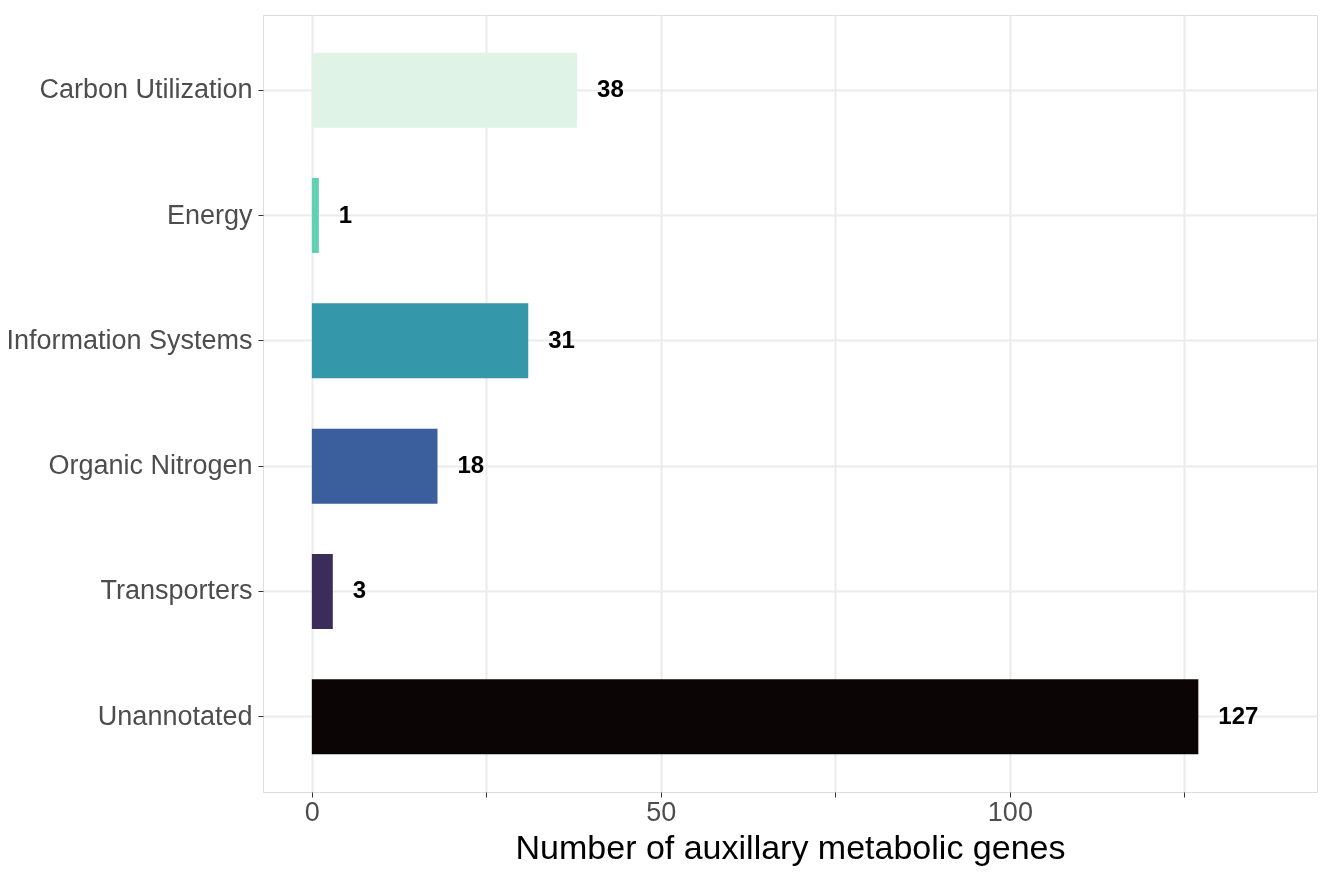  What do you see at coordinates (471, 465) in the screenshot?
I see `data-label: 18` at bounding box center [471, 465].